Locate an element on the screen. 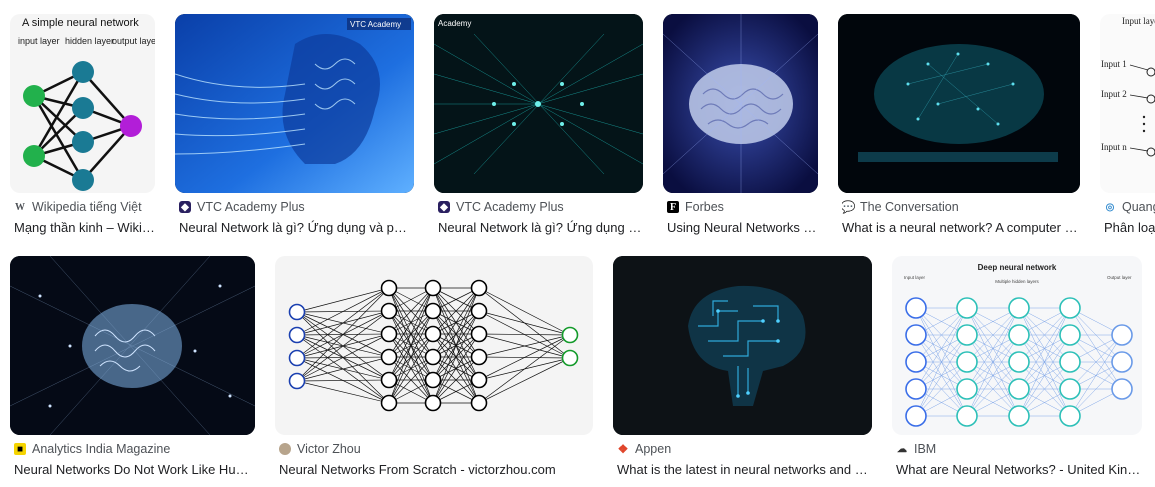 This screenshot has height=487, width=1155. thumb-badge: Academy is located at coordinates (454, 23).